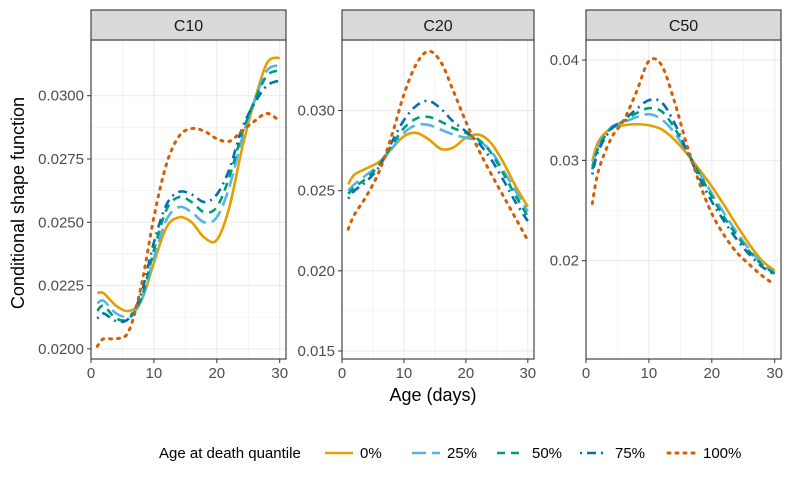  Describe the element at coordinates (61, 349) in the screenshot. I see `y-tick-label: 0.0200` at that location.